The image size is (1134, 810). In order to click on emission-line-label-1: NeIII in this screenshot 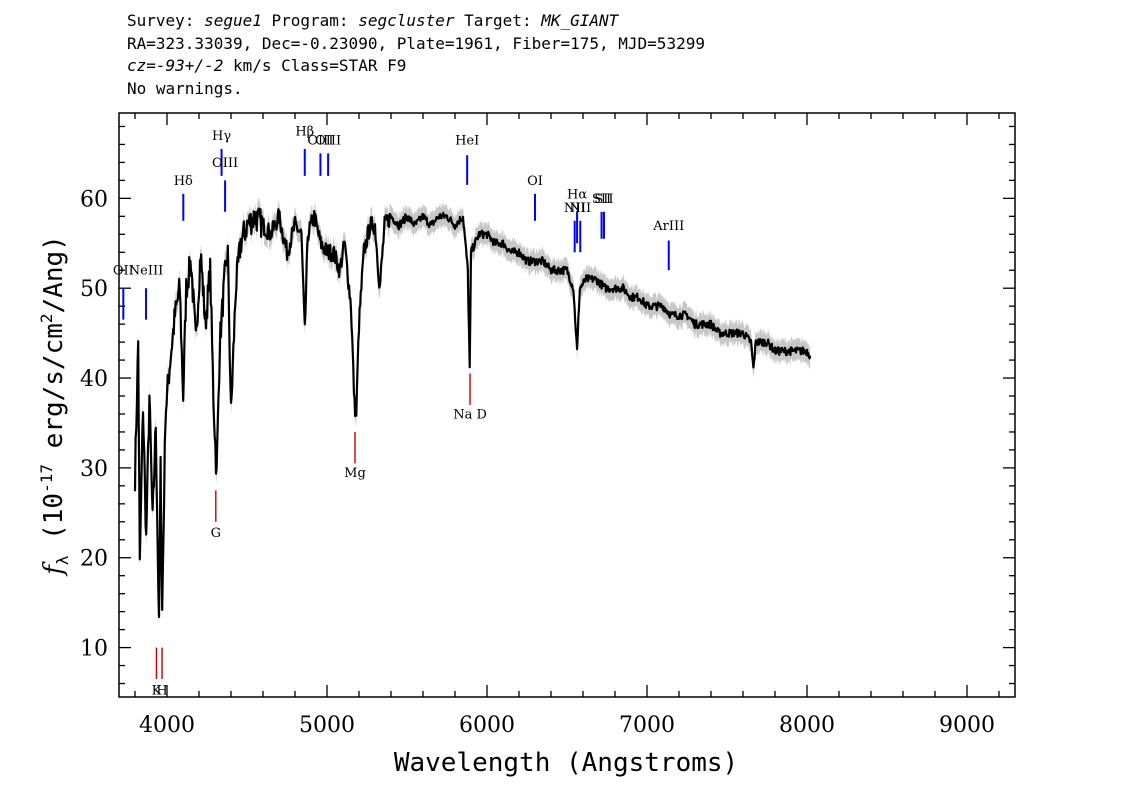, I will do `click(146, 271)`.